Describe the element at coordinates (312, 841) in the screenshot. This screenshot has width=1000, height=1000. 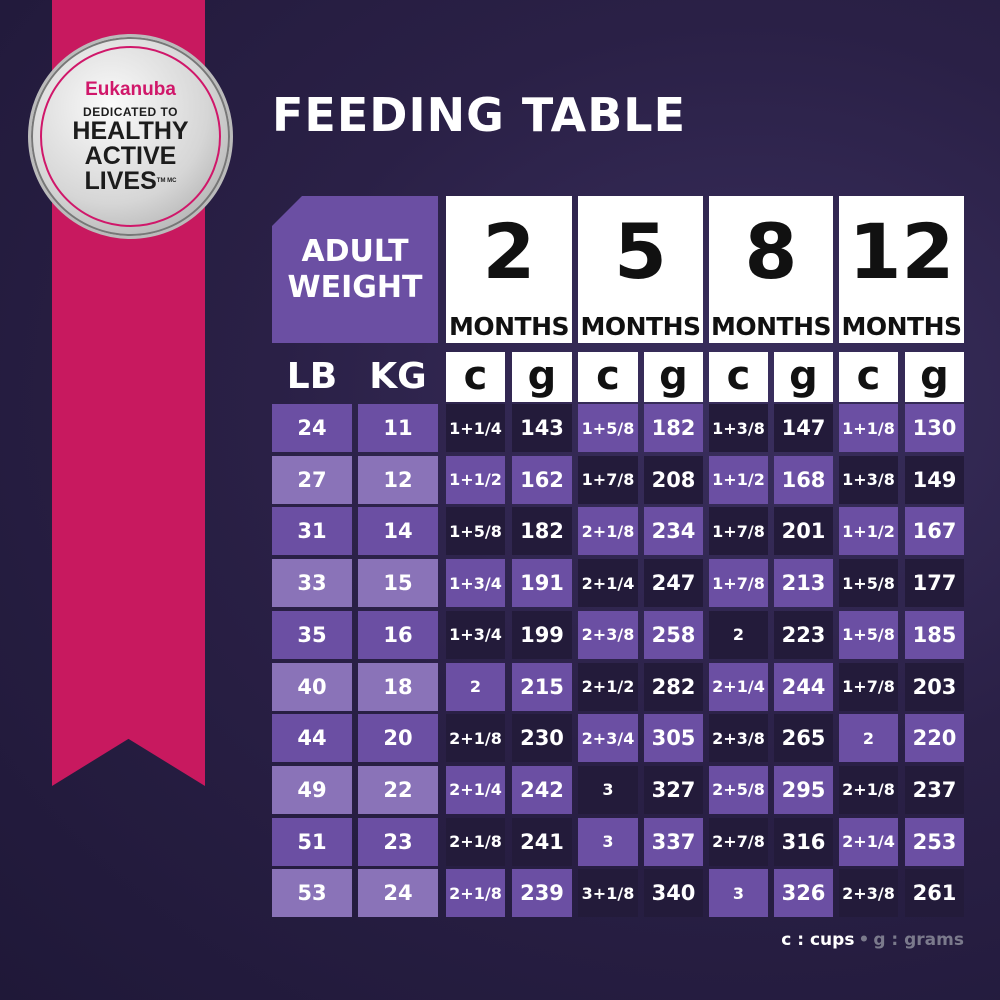
I see `lb-cell: 51` at that location.